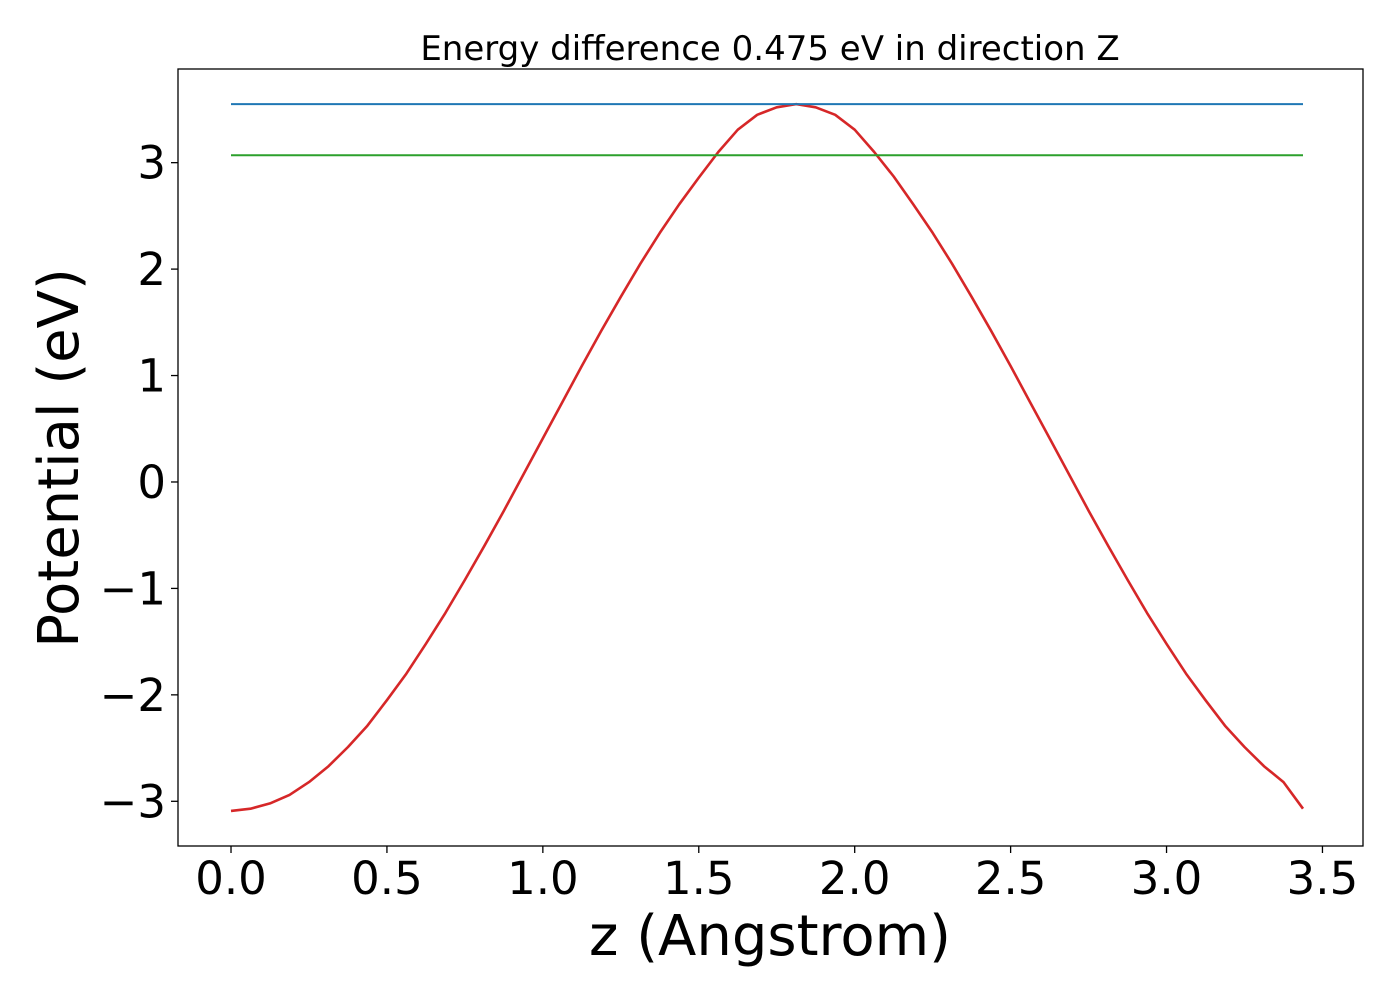  What do you see at coordinates (151, 163) in the screenshot?
I see `y-tick-label: 3` at bounding box center [151, 163].